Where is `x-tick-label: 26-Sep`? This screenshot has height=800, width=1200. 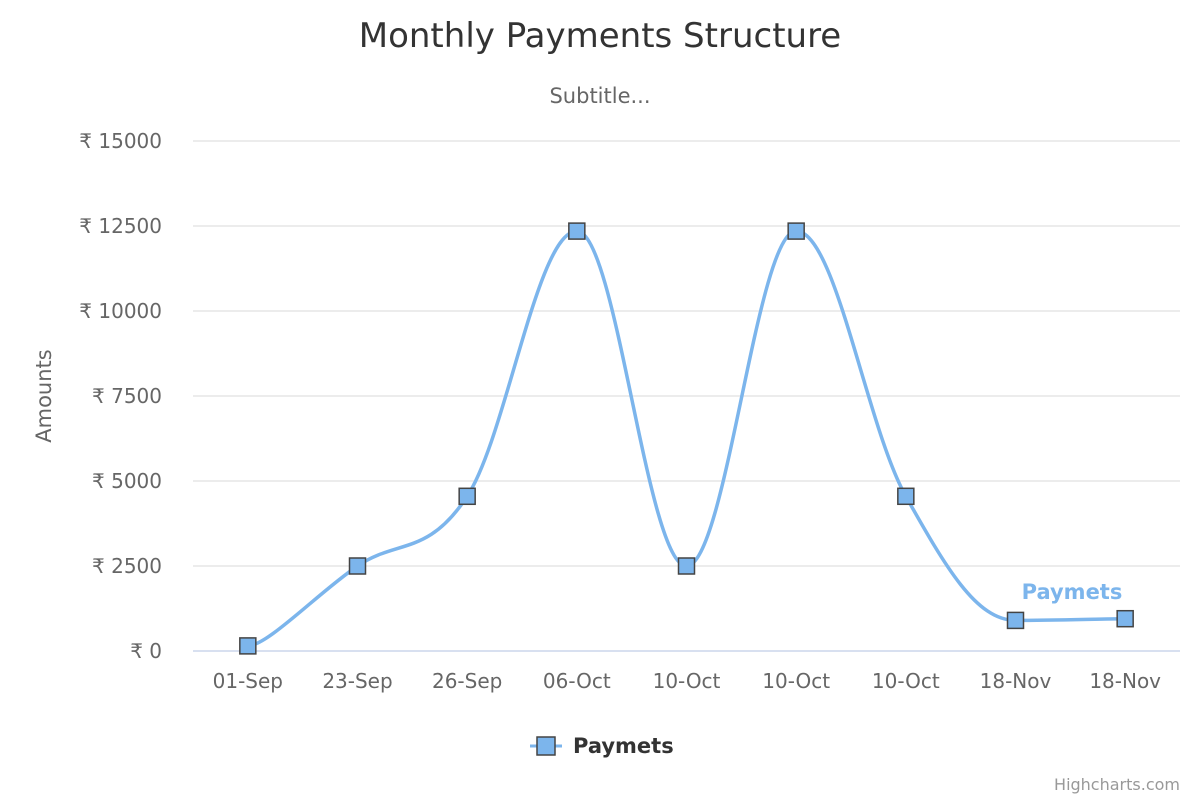
x-tick-label: 26-Sep is located at coordinates (467, 681).